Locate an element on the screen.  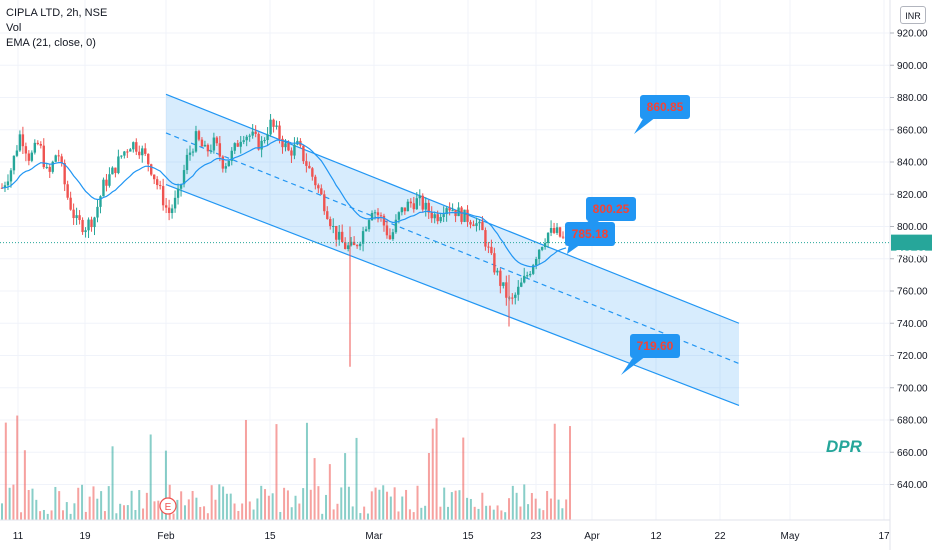
price-tick-label: 660.00 is located at coordinates (912, 453).